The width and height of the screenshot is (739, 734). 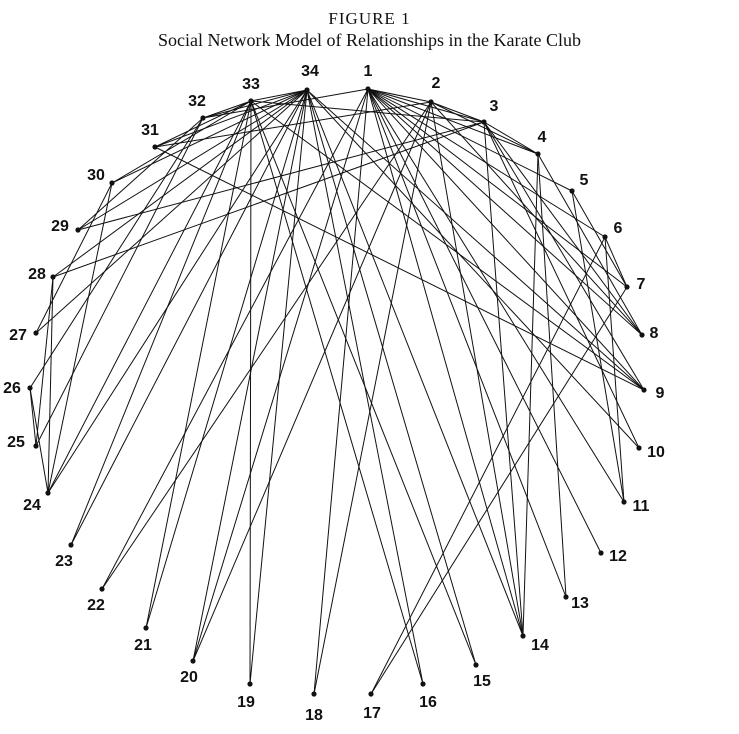 I want to click on node-label-5: 5, so click(x=584, y=180).